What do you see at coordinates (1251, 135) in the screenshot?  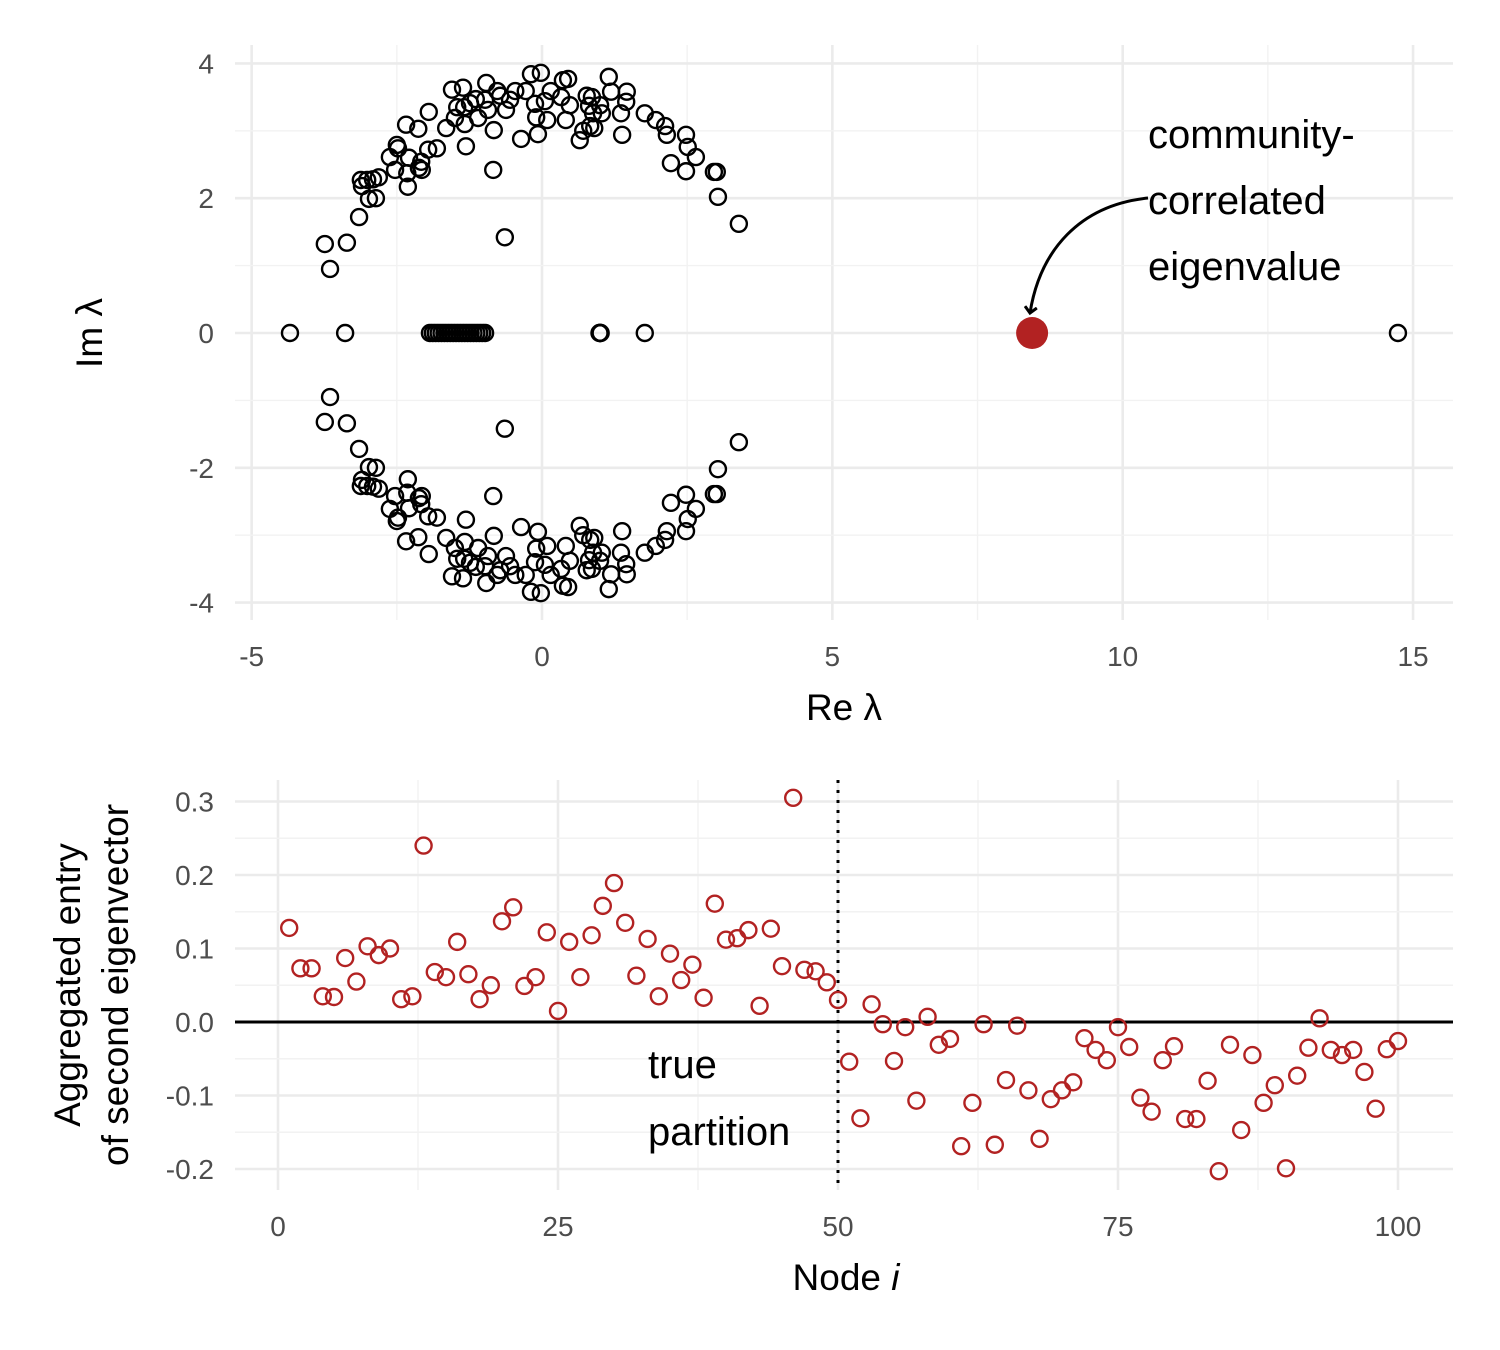 I see `annotation-line-1: community-` at bounding box center [1251, 135].